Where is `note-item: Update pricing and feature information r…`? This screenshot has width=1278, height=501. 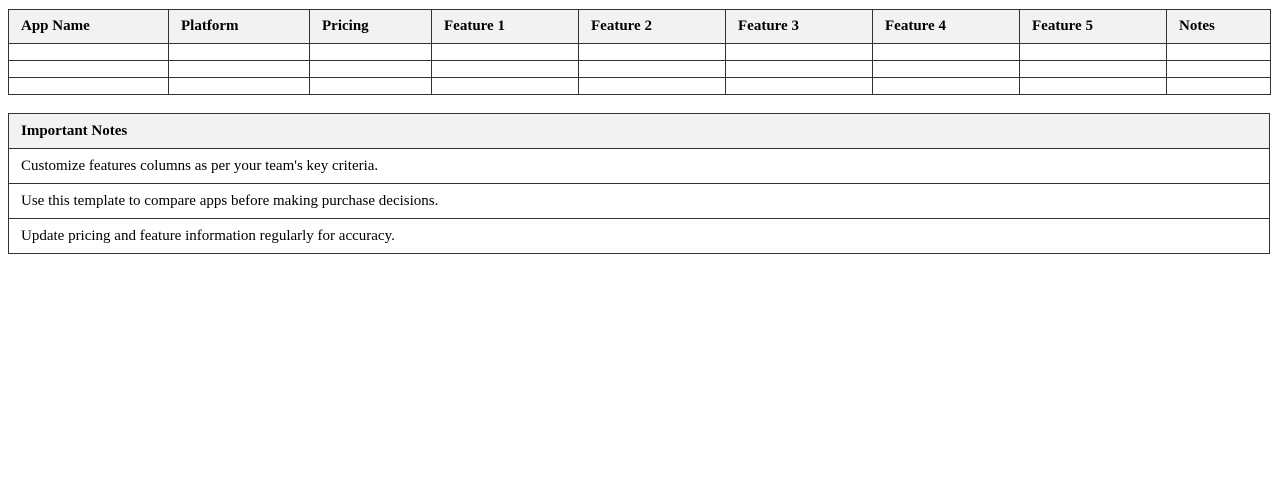
note-item: Update pricing and feature information r… is located at coordinates (639, 236).